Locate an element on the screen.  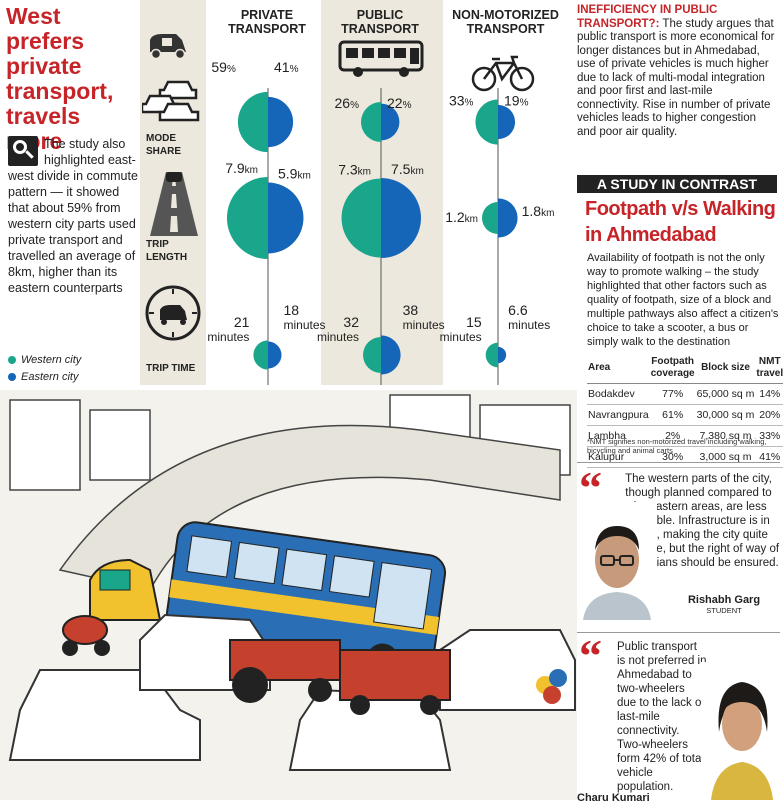
legend-western-label: Western city is located at coordinates (51, 360).